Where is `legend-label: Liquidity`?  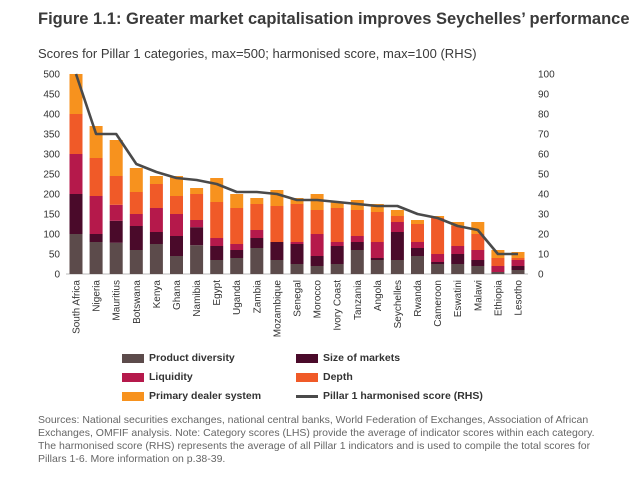
legend-label: Liquidity is located at coordinates (171, 377).